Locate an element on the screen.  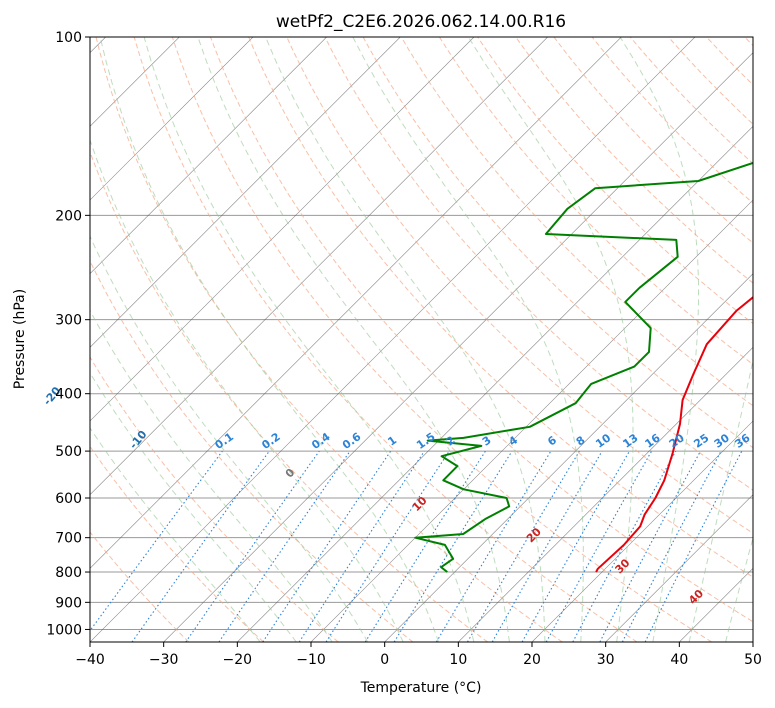
mixing-ratio-label: 16 is located at coordinates (653, 441).